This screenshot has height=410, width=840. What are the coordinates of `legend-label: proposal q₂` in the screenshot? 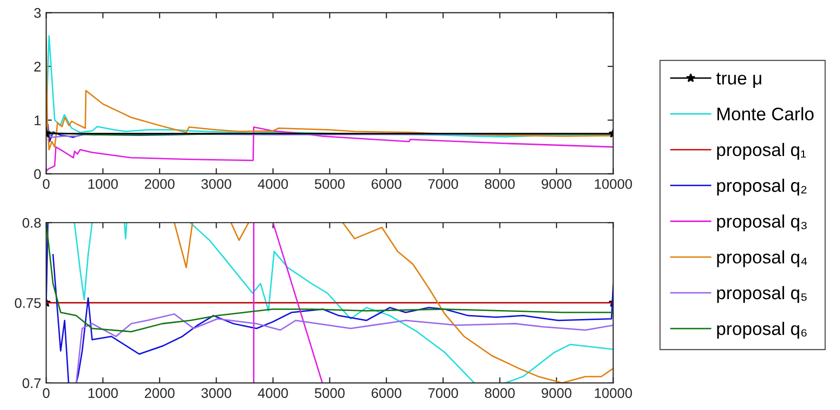 It's located at (761, 187).